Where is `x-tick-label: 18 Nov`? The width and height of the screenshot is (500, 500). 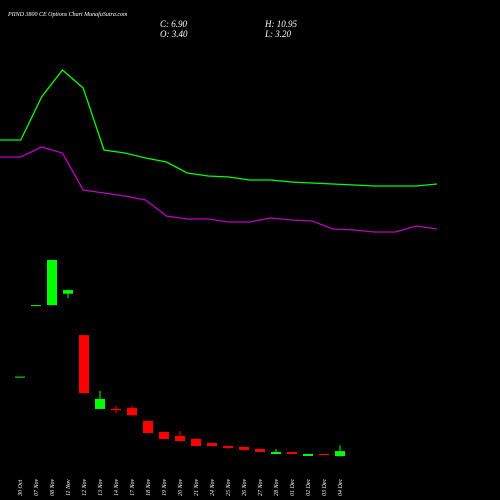 x-tick-label: 18 Nov is located at coordinates (149, 487).